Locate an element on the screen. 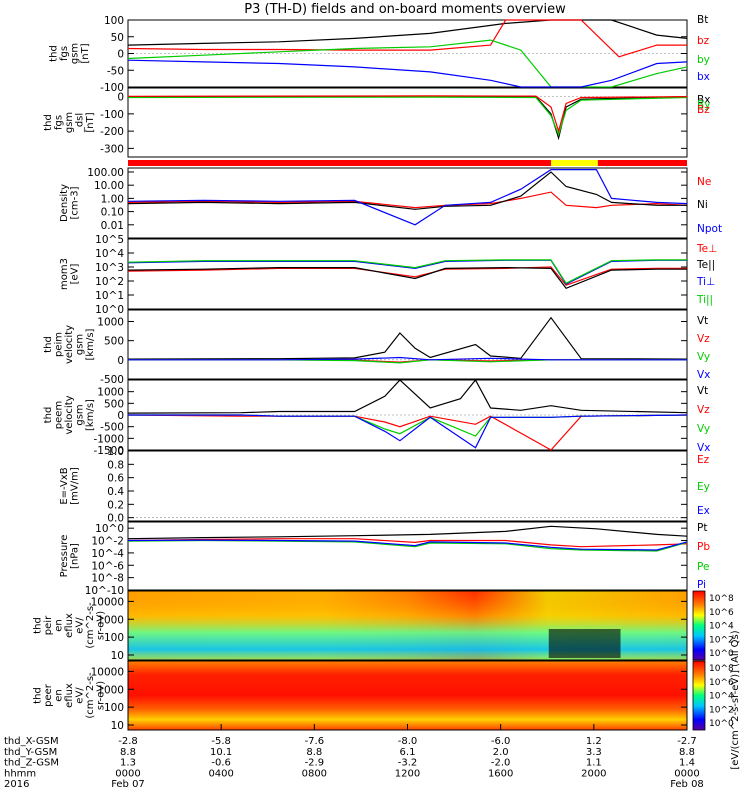 Image resolution: width=750 pixels, height=800 pixels. legend-entry: by is located at coordinates (703, 60).